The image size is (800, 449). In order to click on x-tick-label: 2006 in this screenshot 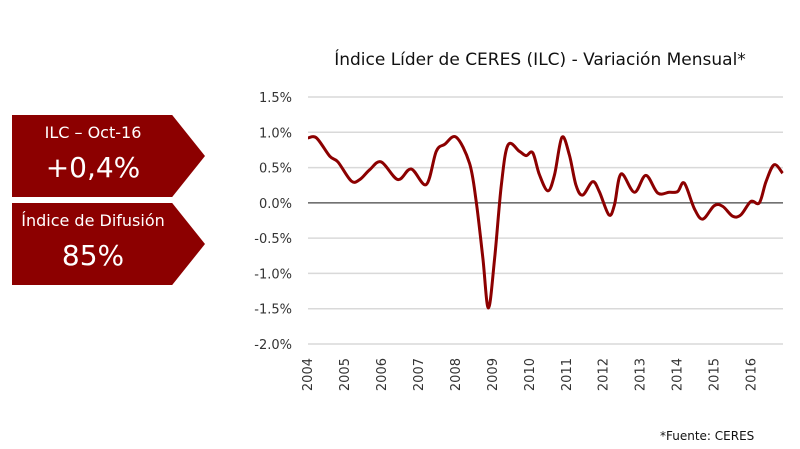, I will do `click(382, 374)`.